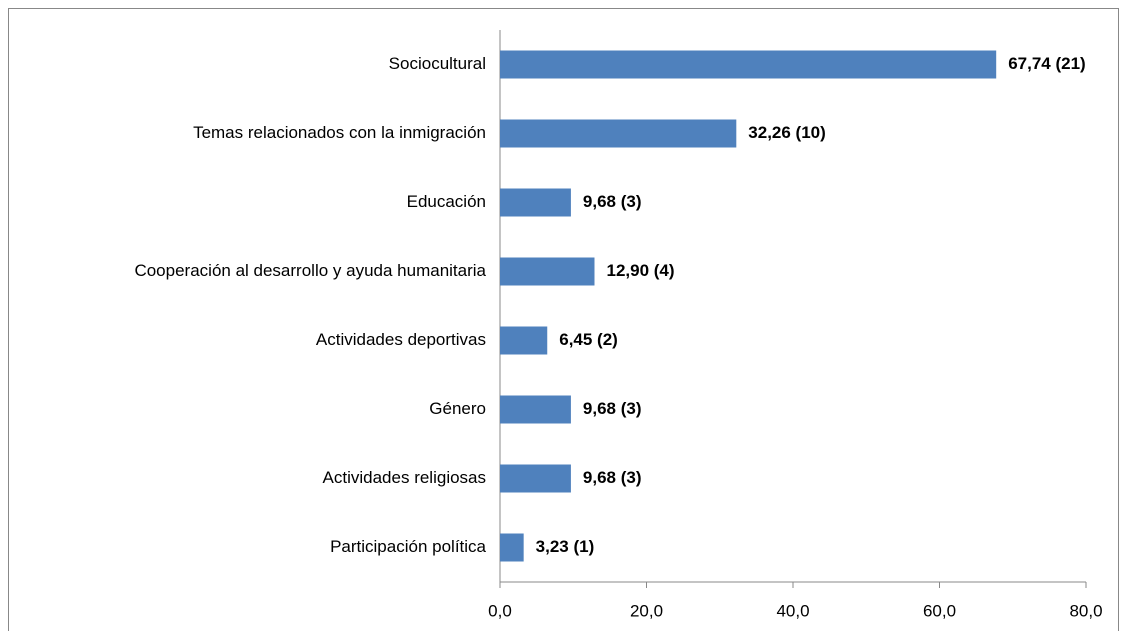  I want to click on x-tick-label: 80,0, so click(1085, 610).